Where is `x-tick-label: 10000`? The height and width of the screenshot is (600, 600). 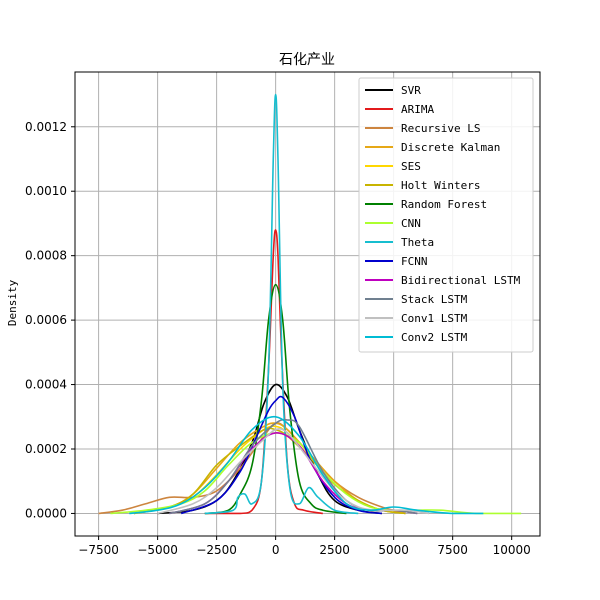
x-tick-label: 10000 is located at coordinates (512, 550).